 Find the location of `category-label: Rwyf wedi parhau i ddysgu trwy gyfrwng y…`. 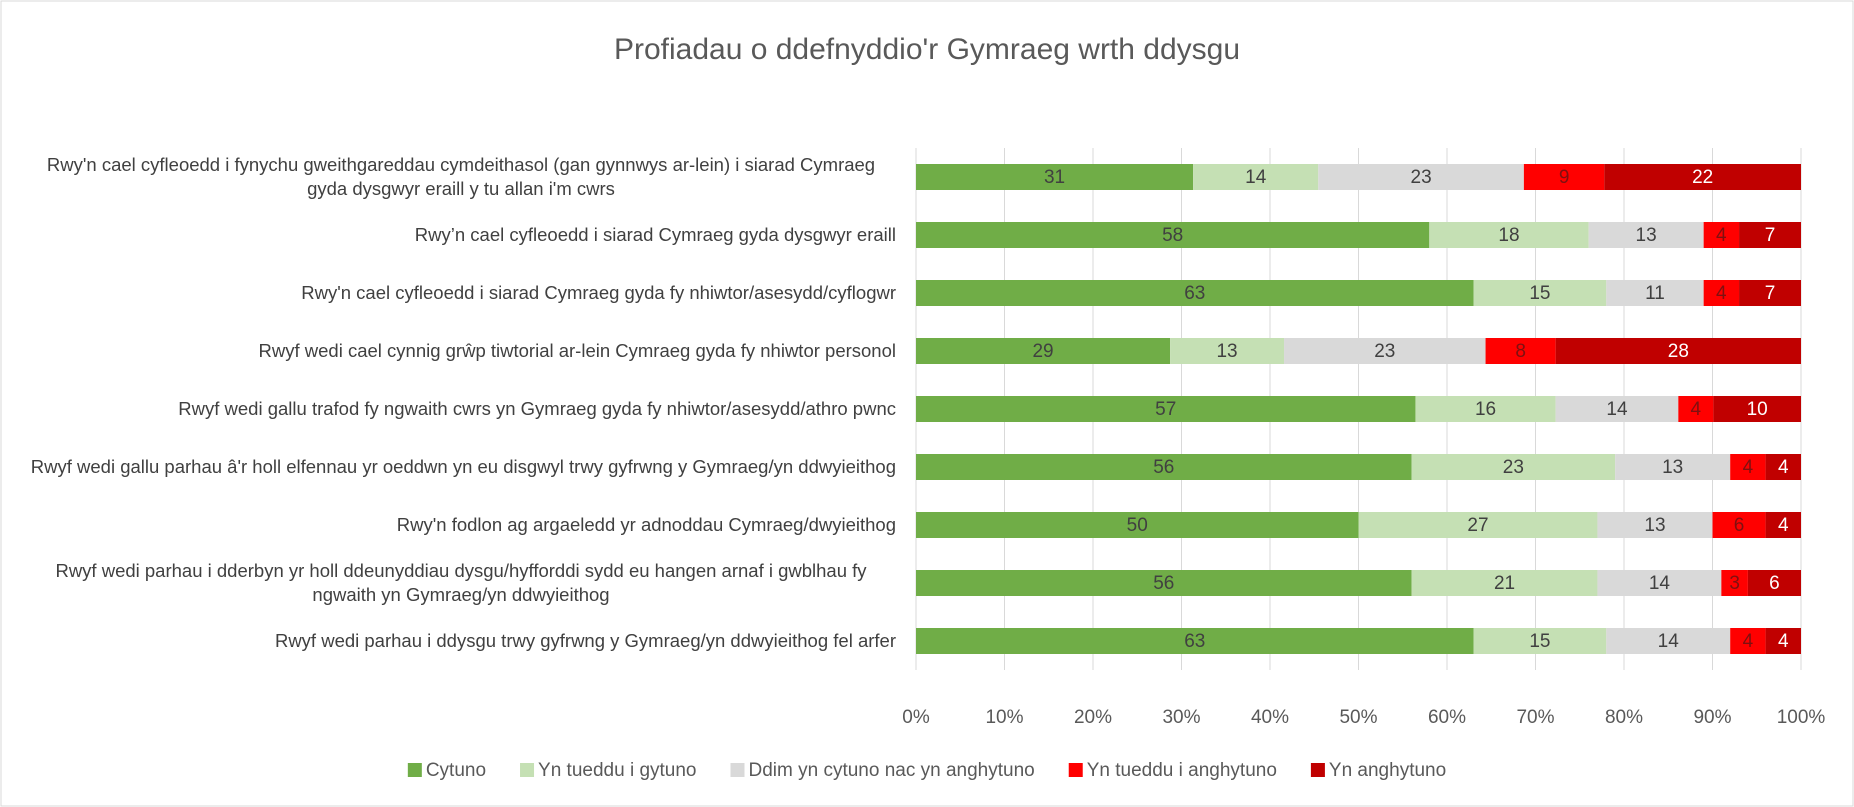

category-label: Rwyf wedi parhau i ddysgu trwy gyfrwng y… is located at coordinates (461, 641).